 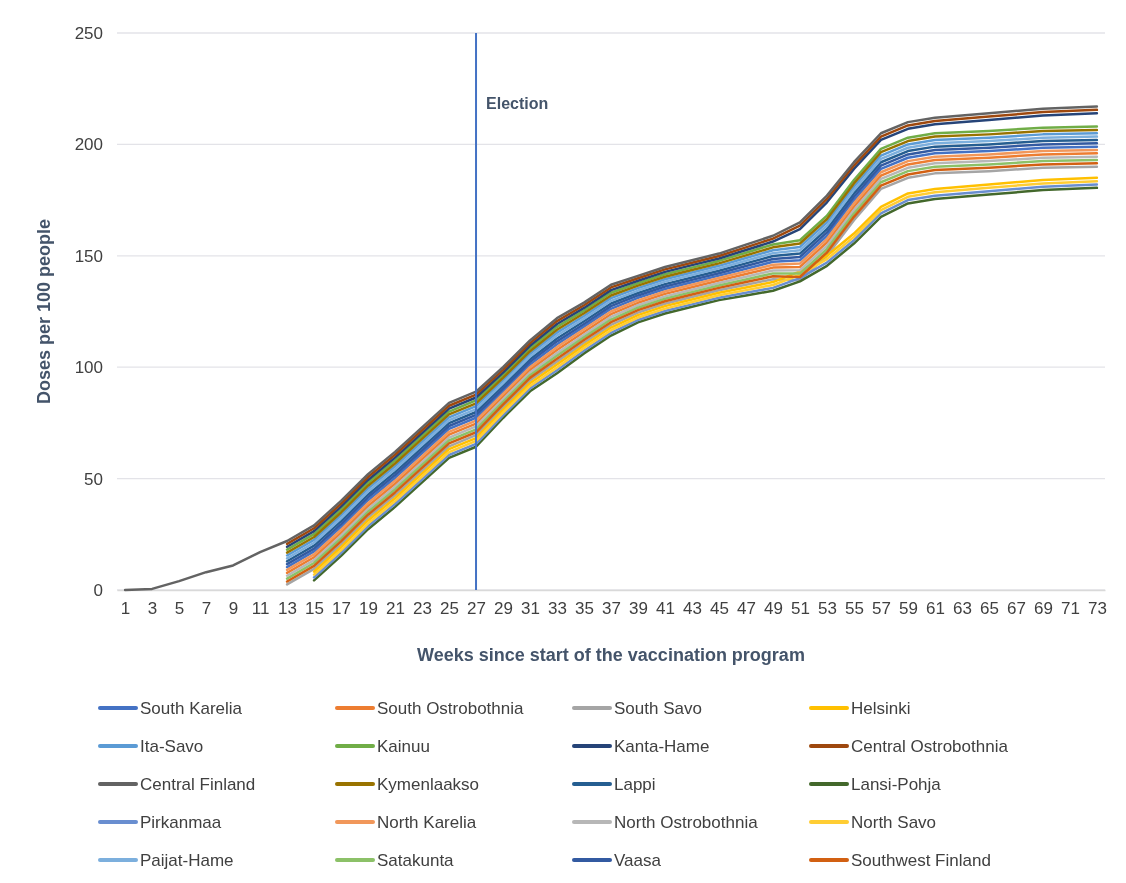 I want to click on legend-label: Central Ostrobothnia, so click(x=930, y=746).